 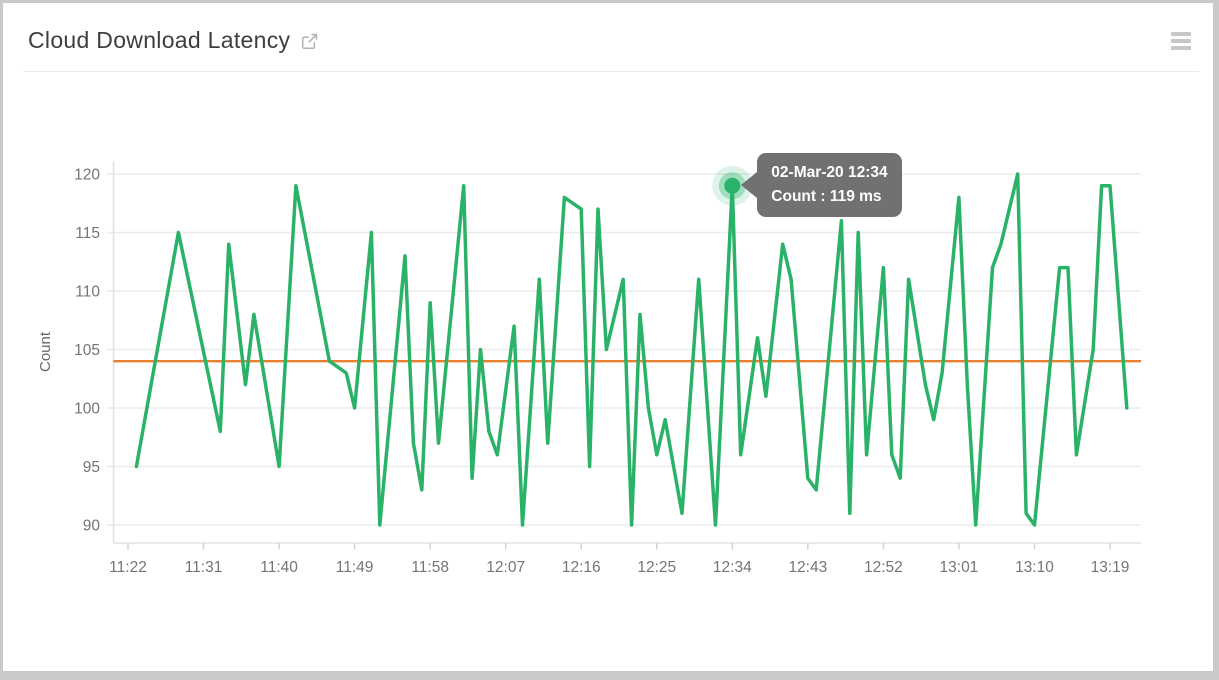 What do you see at coordinates (87, 292) in the screenshot?
I see `y-tick-label: 110` at bounding box center [87, 292].